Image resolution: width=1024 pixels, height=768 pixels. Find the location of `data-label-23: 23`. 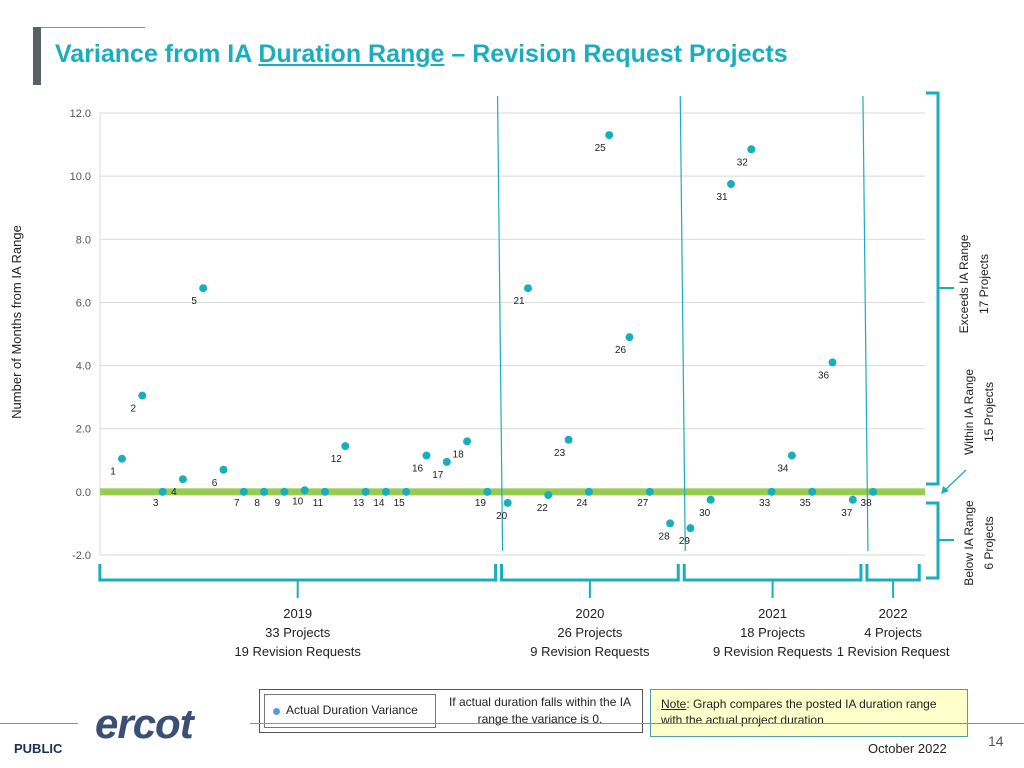

data-label-23: 23 is located at coordinates (560, 453).